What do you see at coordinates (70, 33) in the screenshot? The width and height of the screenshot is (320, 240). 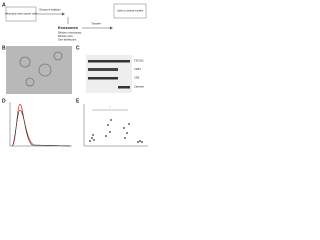 I see `method: Electron microscopy` at bounding box center [70, 33].